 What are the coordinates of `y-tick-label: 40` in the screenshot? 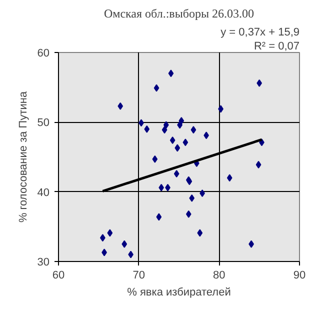 It's located at (43, 192).